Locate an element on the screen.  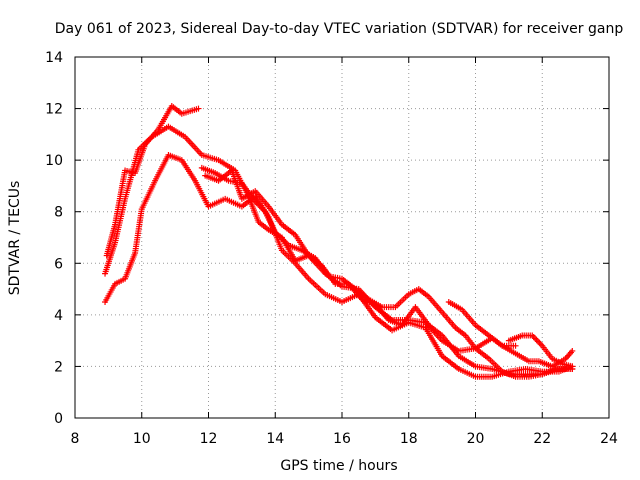
y-tick-label: 2 is located at coordinates (58, 367).